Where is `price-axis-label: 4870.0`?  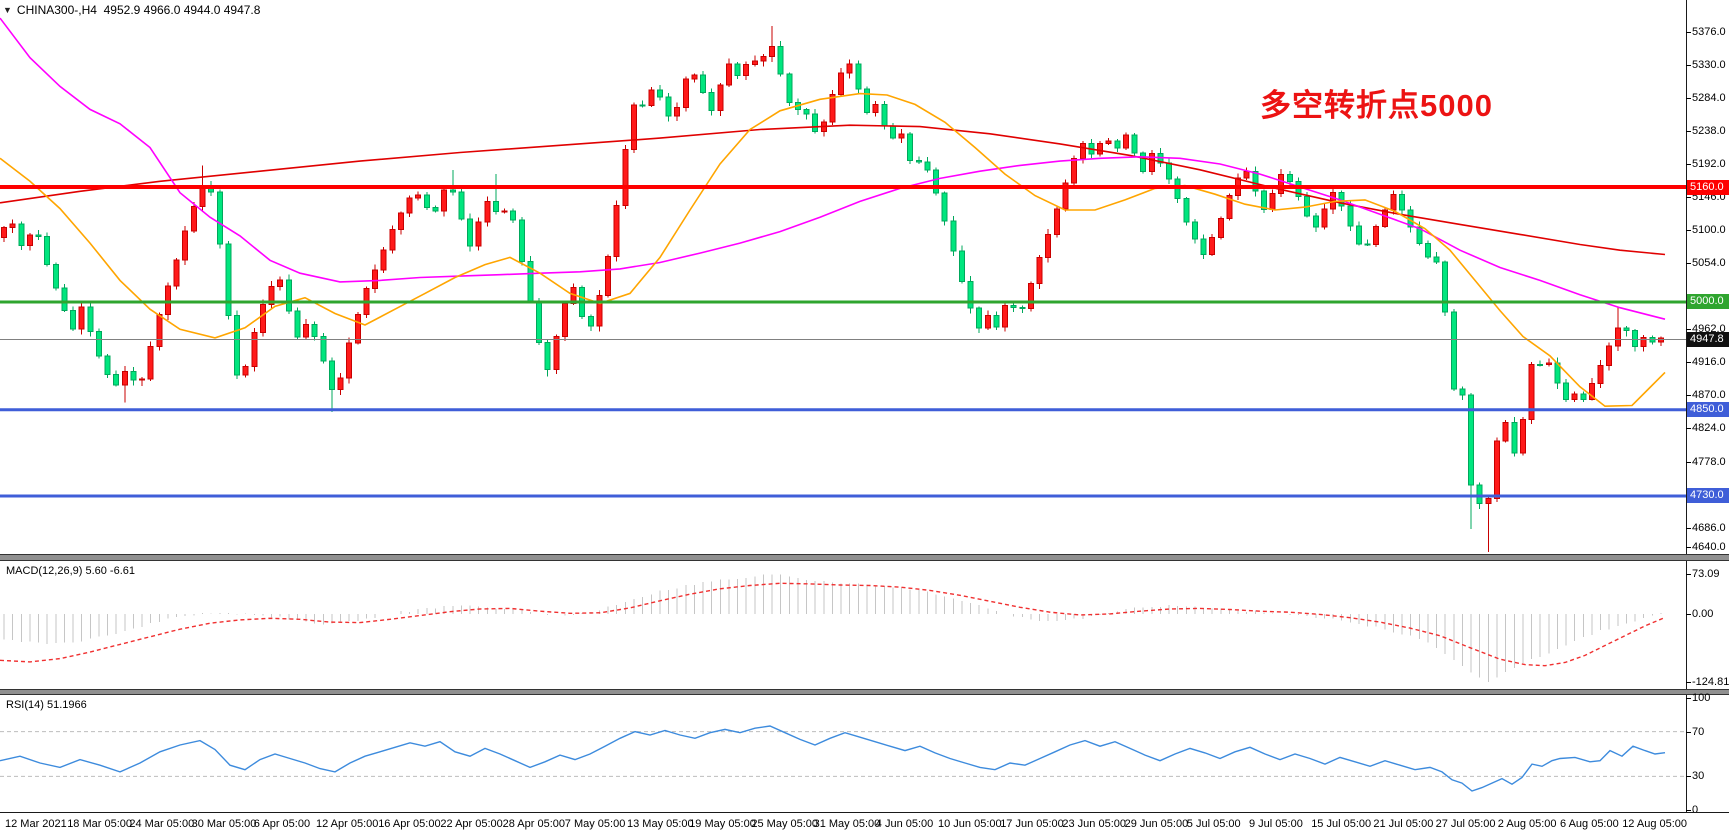 price-axis-label: 4870.0 is located at coordinates (1706, 395).